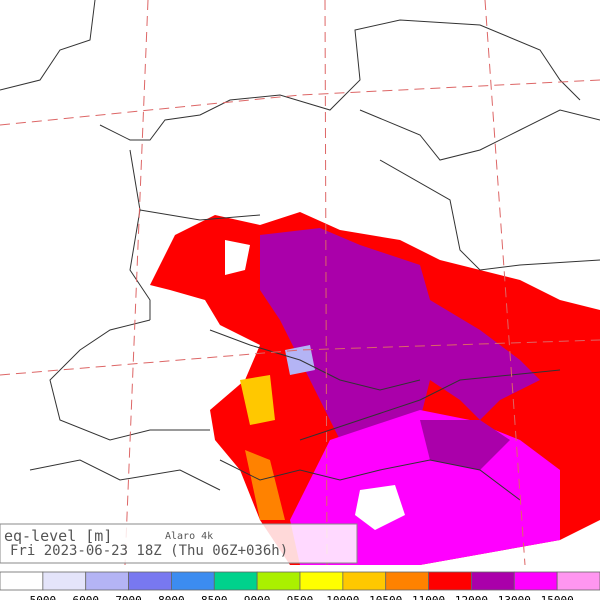  What do you see at coordinates (265, 485) in the screenshot?
I see `field-orange` at bounding box center [265, 485].